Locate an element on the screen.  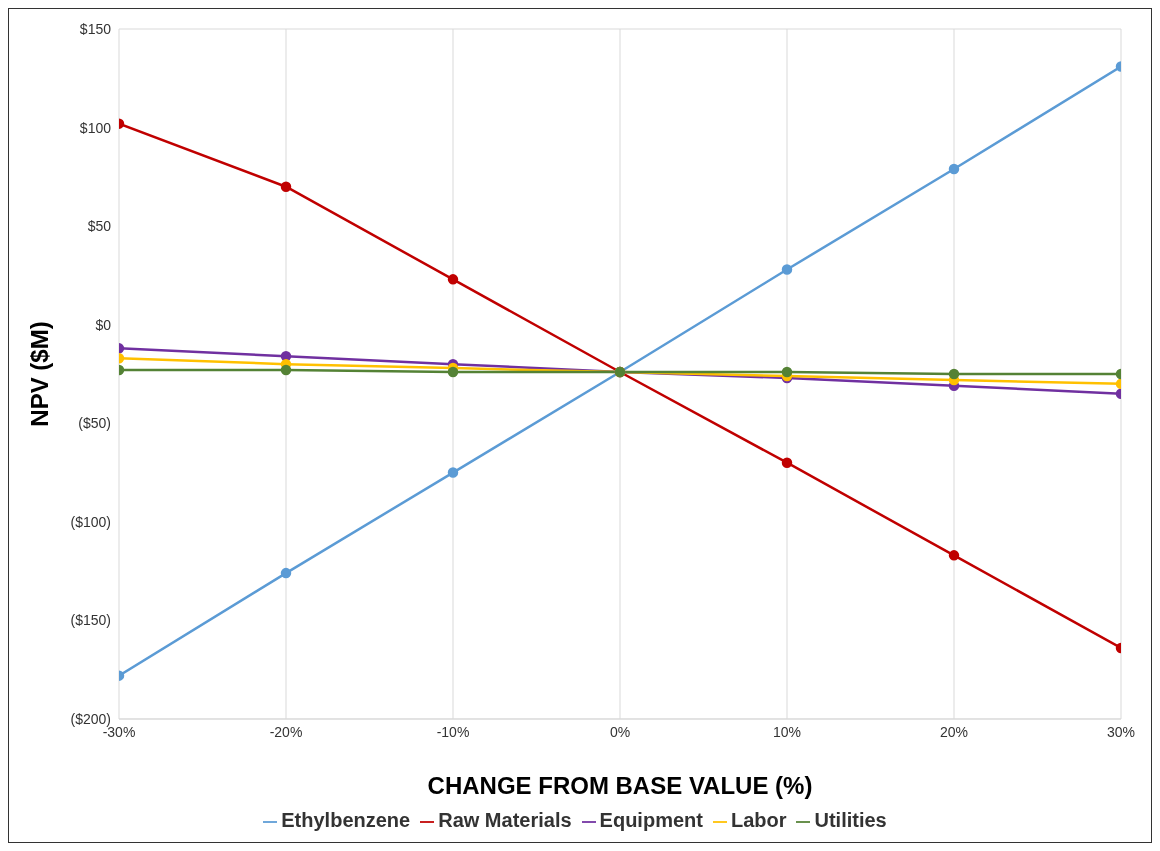
legend-label: Raw Materials is located at coordinates (505, 820).